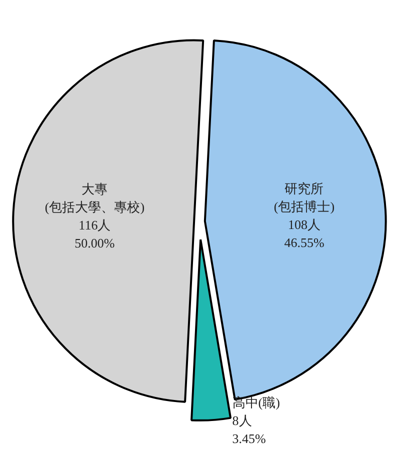 The image size is (398, 460). I want to click on slice-label: 高中(職), so click(256, 402).